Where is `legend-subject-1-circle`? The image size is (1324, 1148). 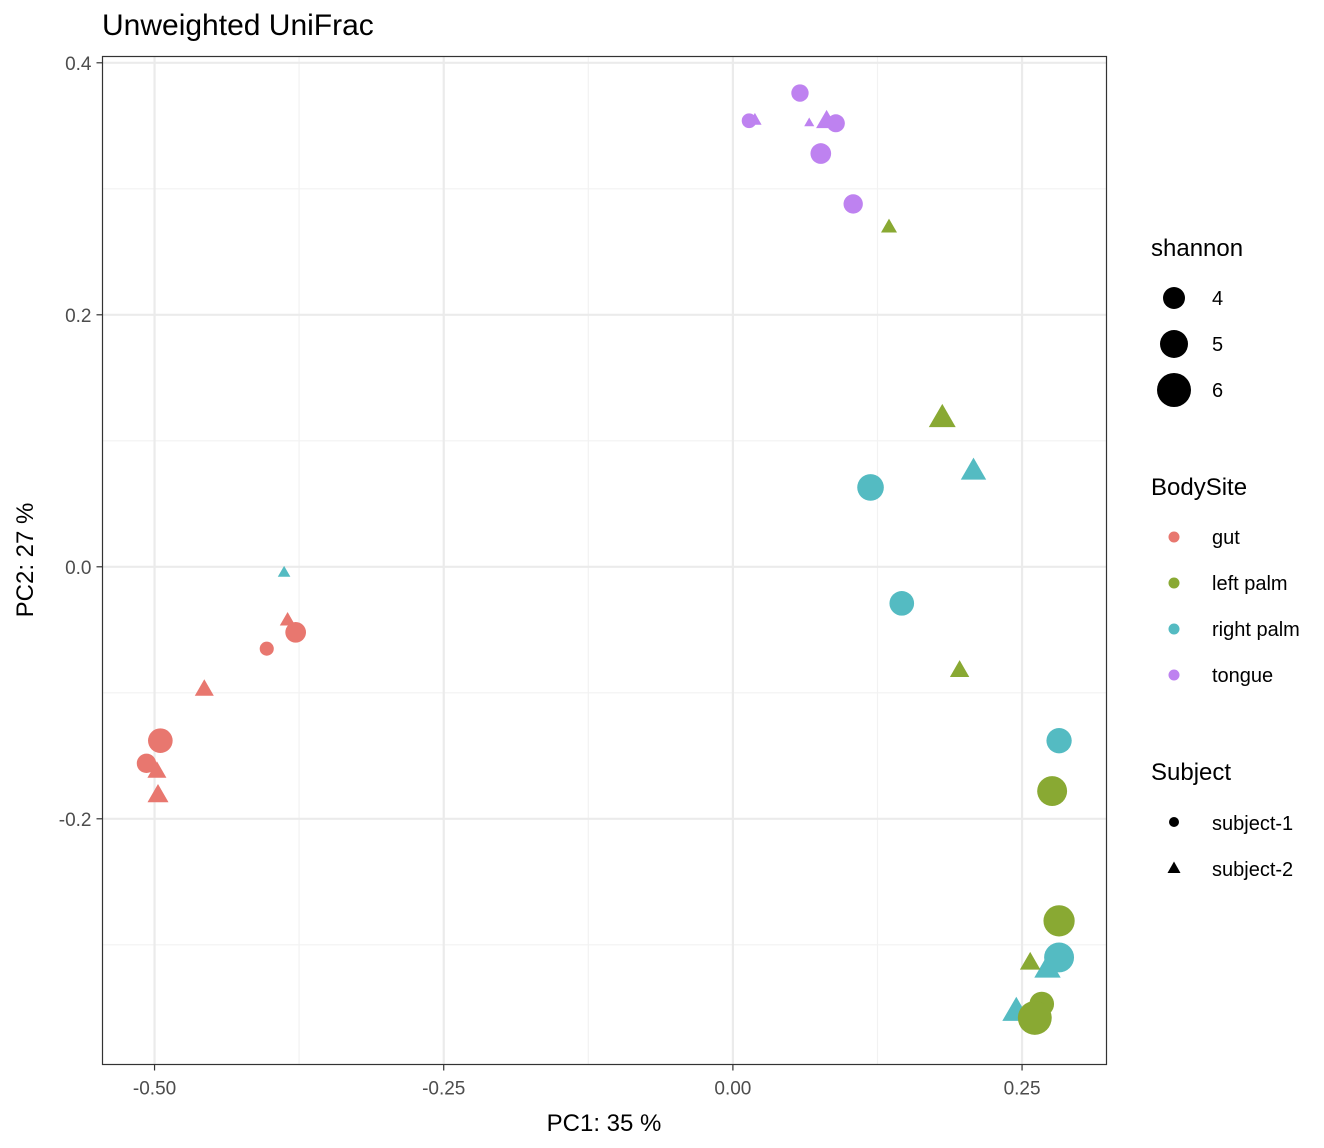 legend-subject-1-circle is located at coordinates (1174, 822).